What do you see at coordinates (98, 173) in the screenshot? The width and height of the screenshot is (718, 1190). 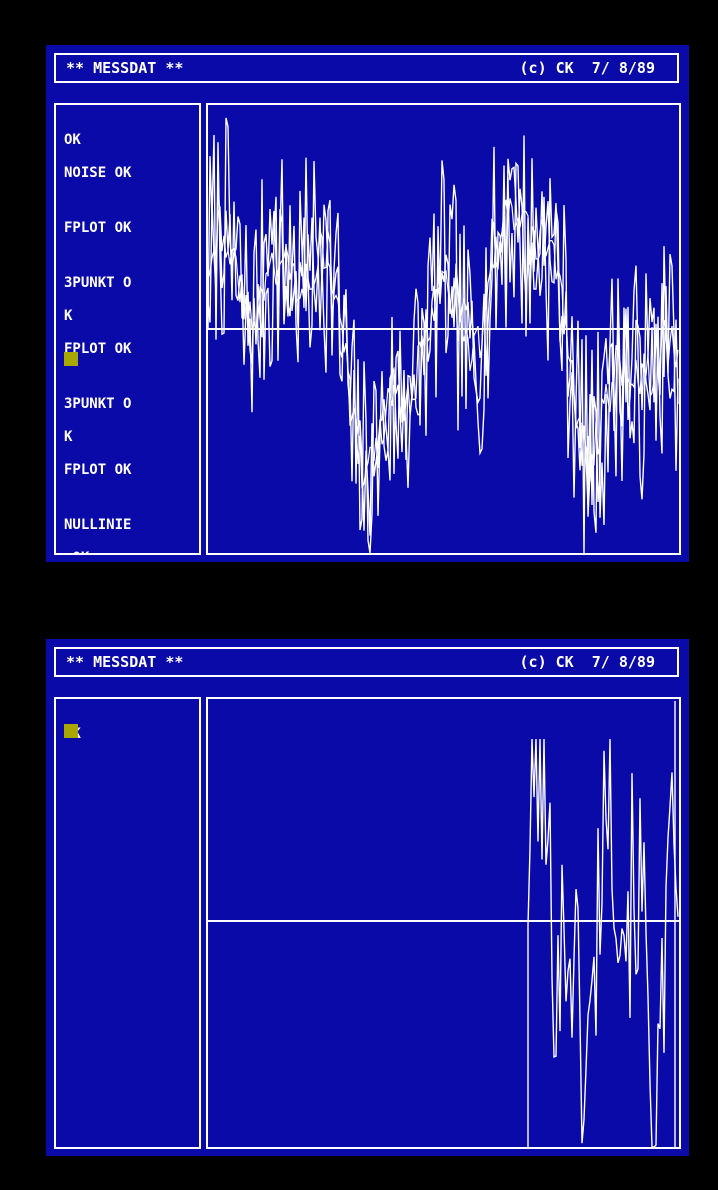 I see `log-line: NOISE OK` at bounding box center [98, 173].